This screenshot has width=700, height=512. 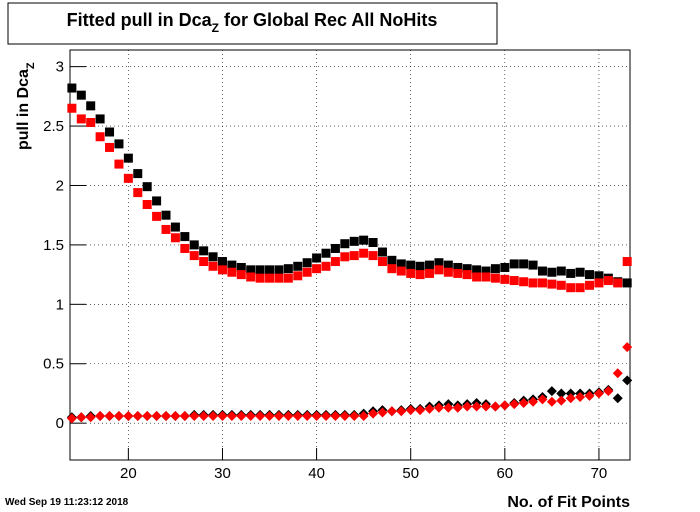 What do you see at coordinates (53, 245) in the screenshot?
I see `y-tick-label: 1.5` at bounding box center [53, 245].